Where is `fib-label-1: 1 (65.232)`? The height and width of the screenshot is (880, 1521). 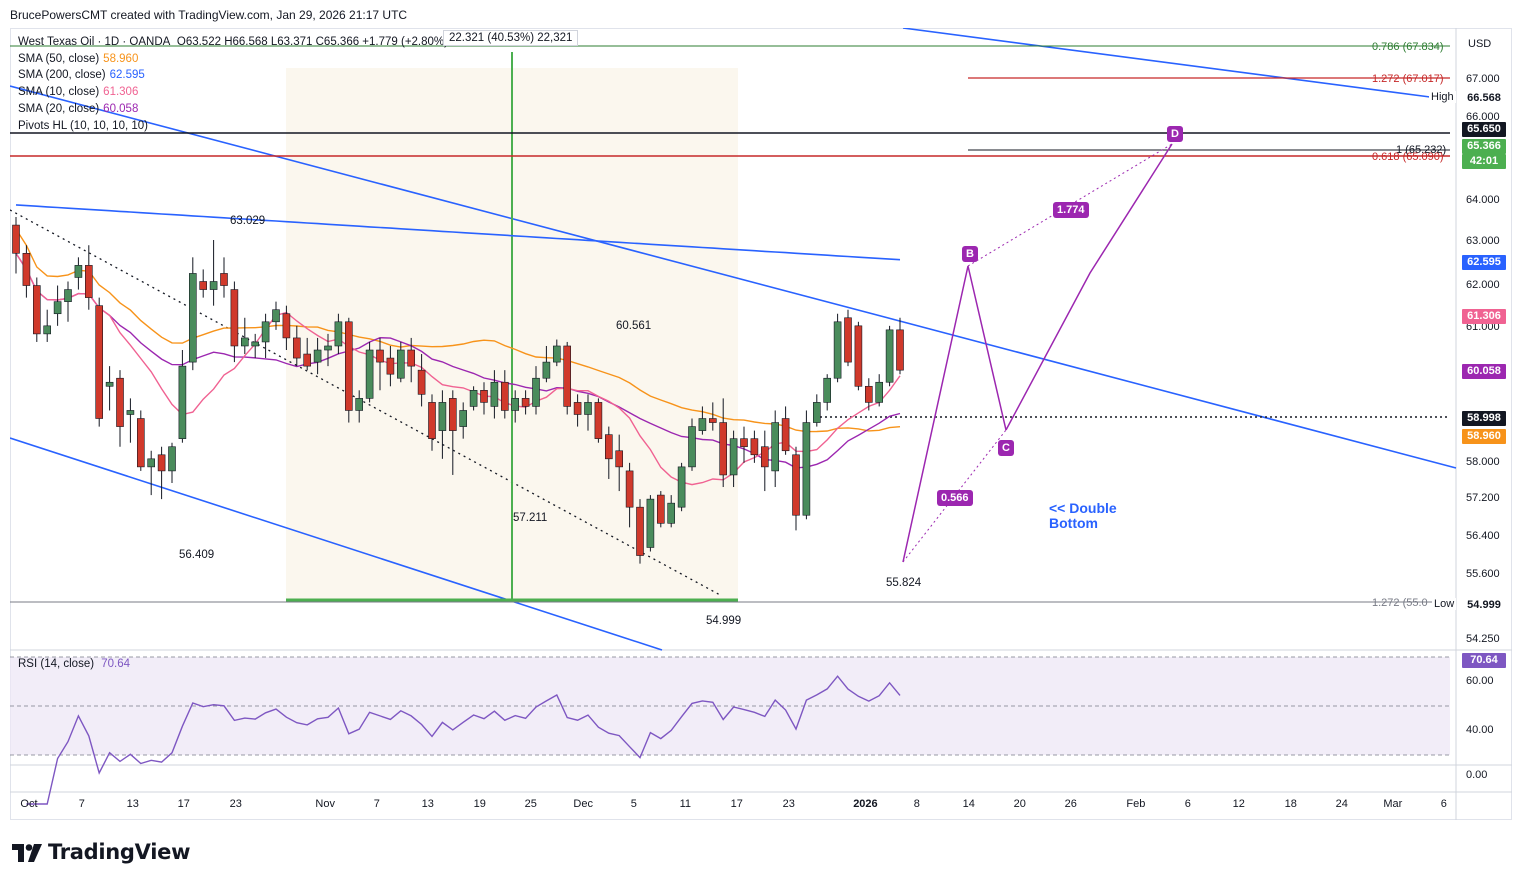
fib-label-1: 1 (65.232) is located at coordinates (1421, 150).